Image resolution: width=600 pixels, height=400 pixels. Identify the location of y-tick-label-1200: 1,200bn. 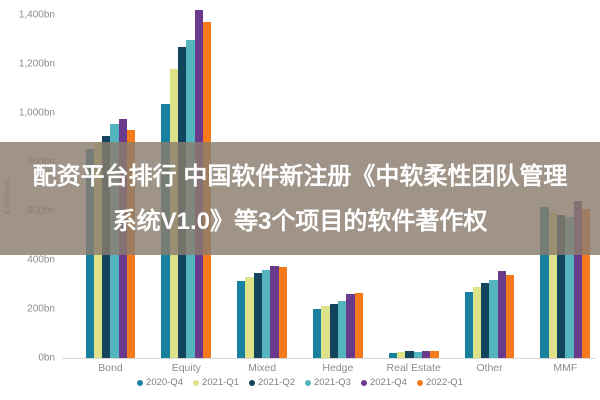
(36, 64).